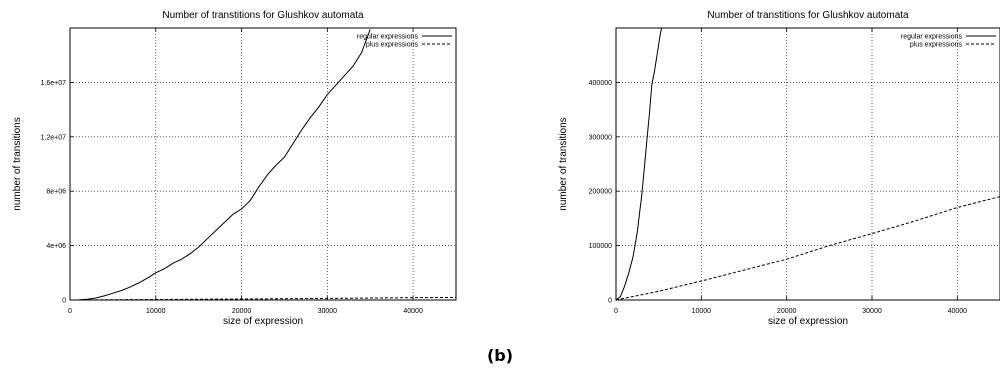 The image size is (1000, 392). What do you see at coordinates (56, 192) in the screenshot?
I see `y-tick-label: 8e+06` at bounding box center [56, 192].